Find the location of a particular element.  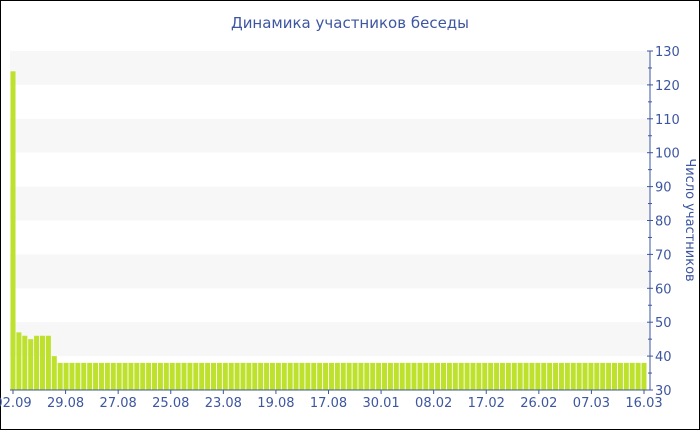

y-tick-label: 80 is located at coordinates (663, 222).